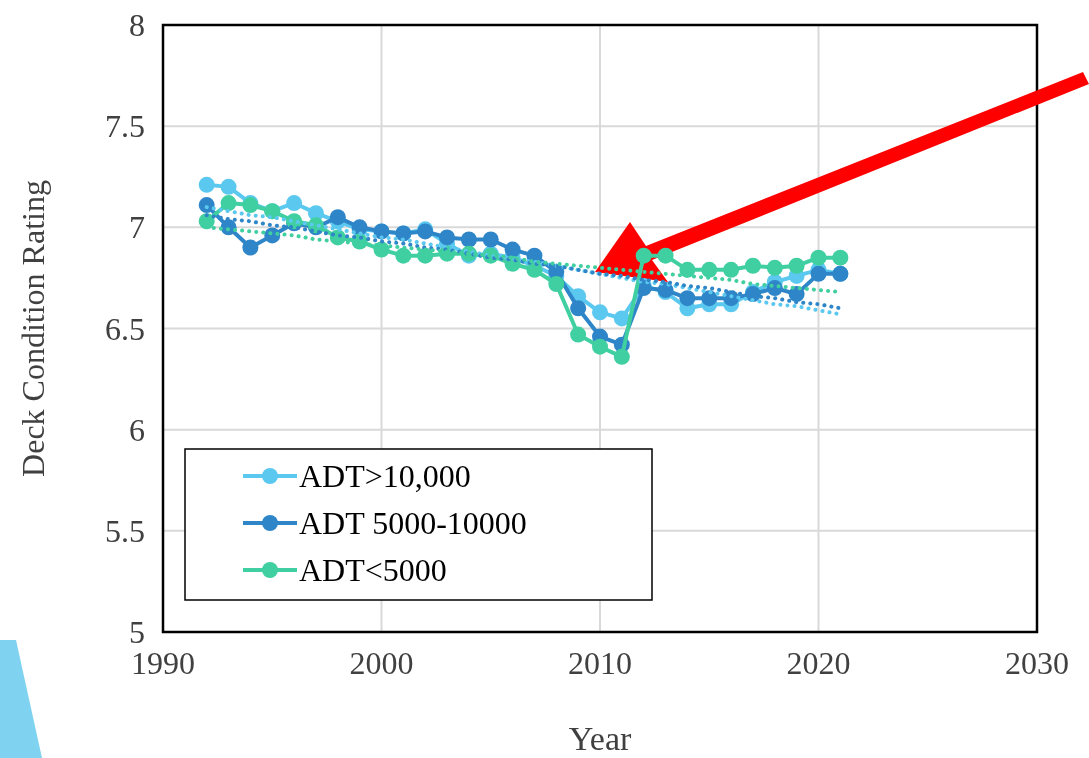 Image resolution: width=1089 pixels, height=758 pixels. I want to click on y-tick-label: 6.5, so click(125, 328).